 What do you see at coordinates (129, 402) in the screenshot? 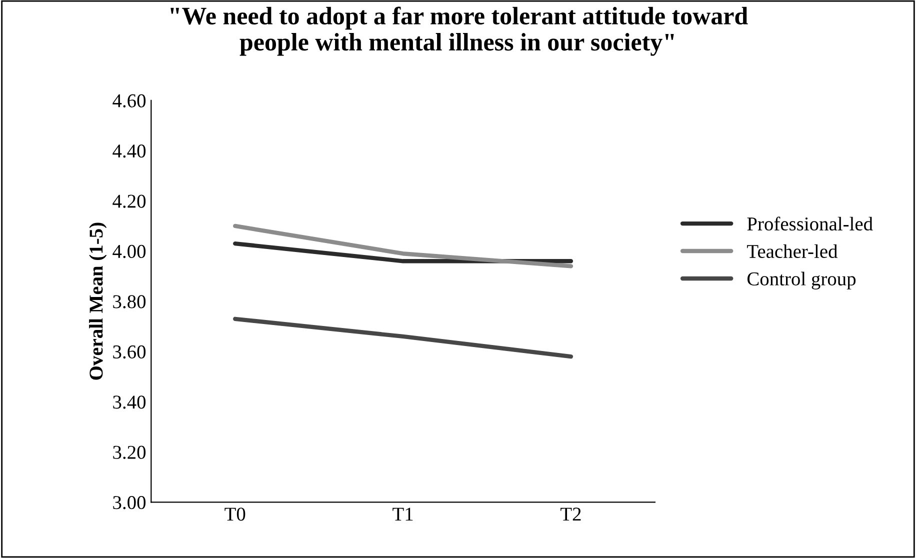
I see `y-tick-label: 3.40` at bounding box center [129, 402].